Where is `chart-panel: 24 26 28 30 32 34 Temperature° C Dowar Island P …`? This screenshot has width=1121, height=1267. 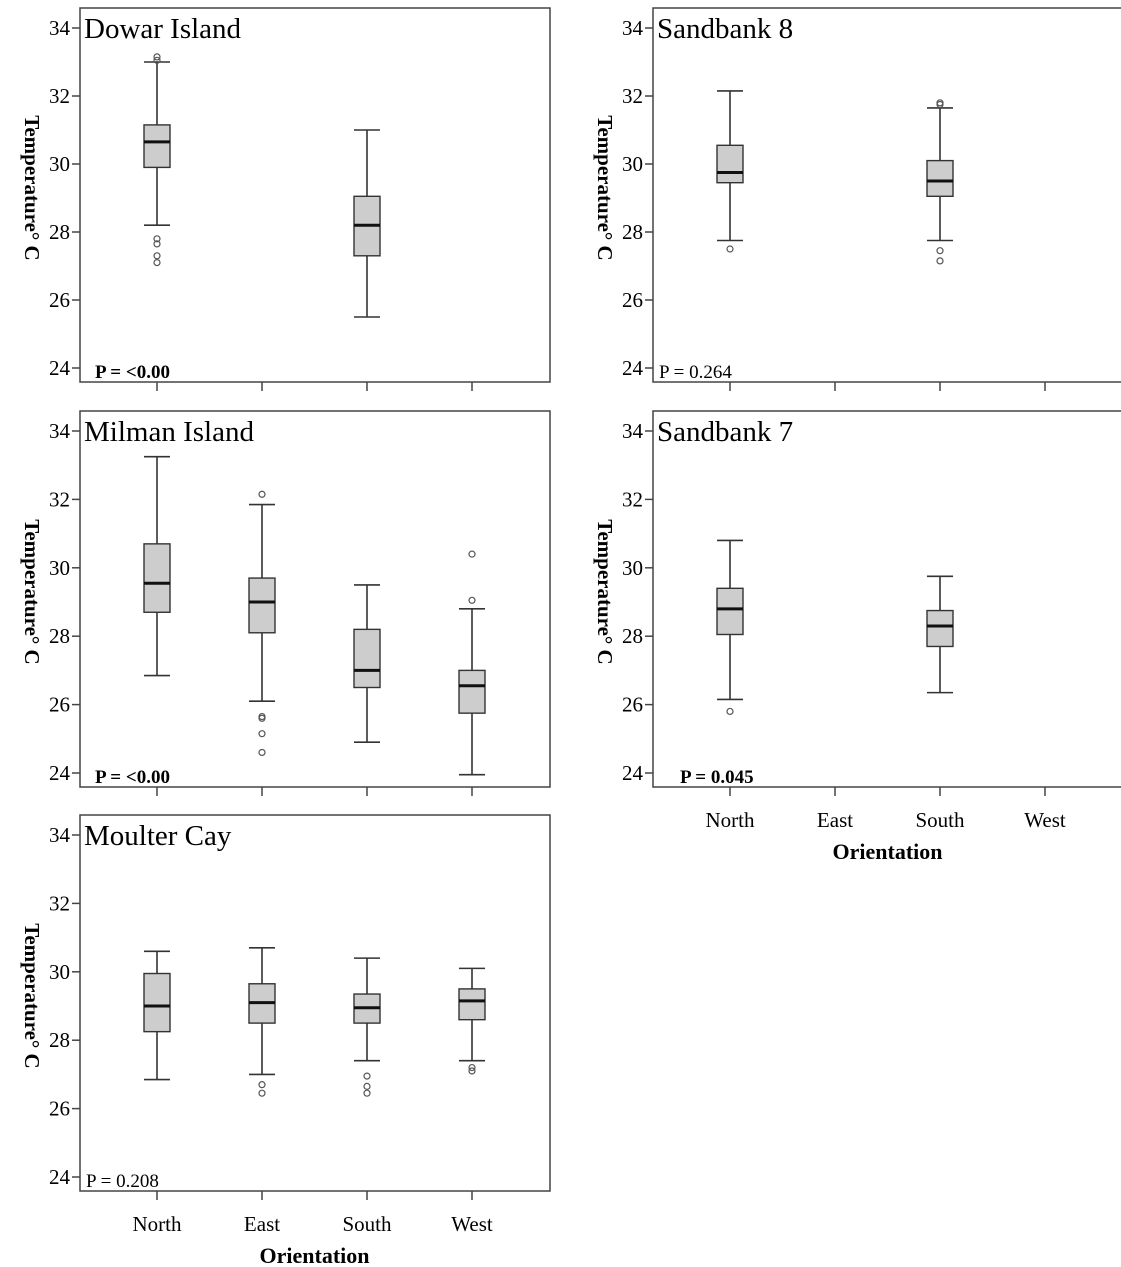 chart-panel: 24 26 28 30 32 34 Temperature° C Dowar Island P … is located at coordinates (285, 199).